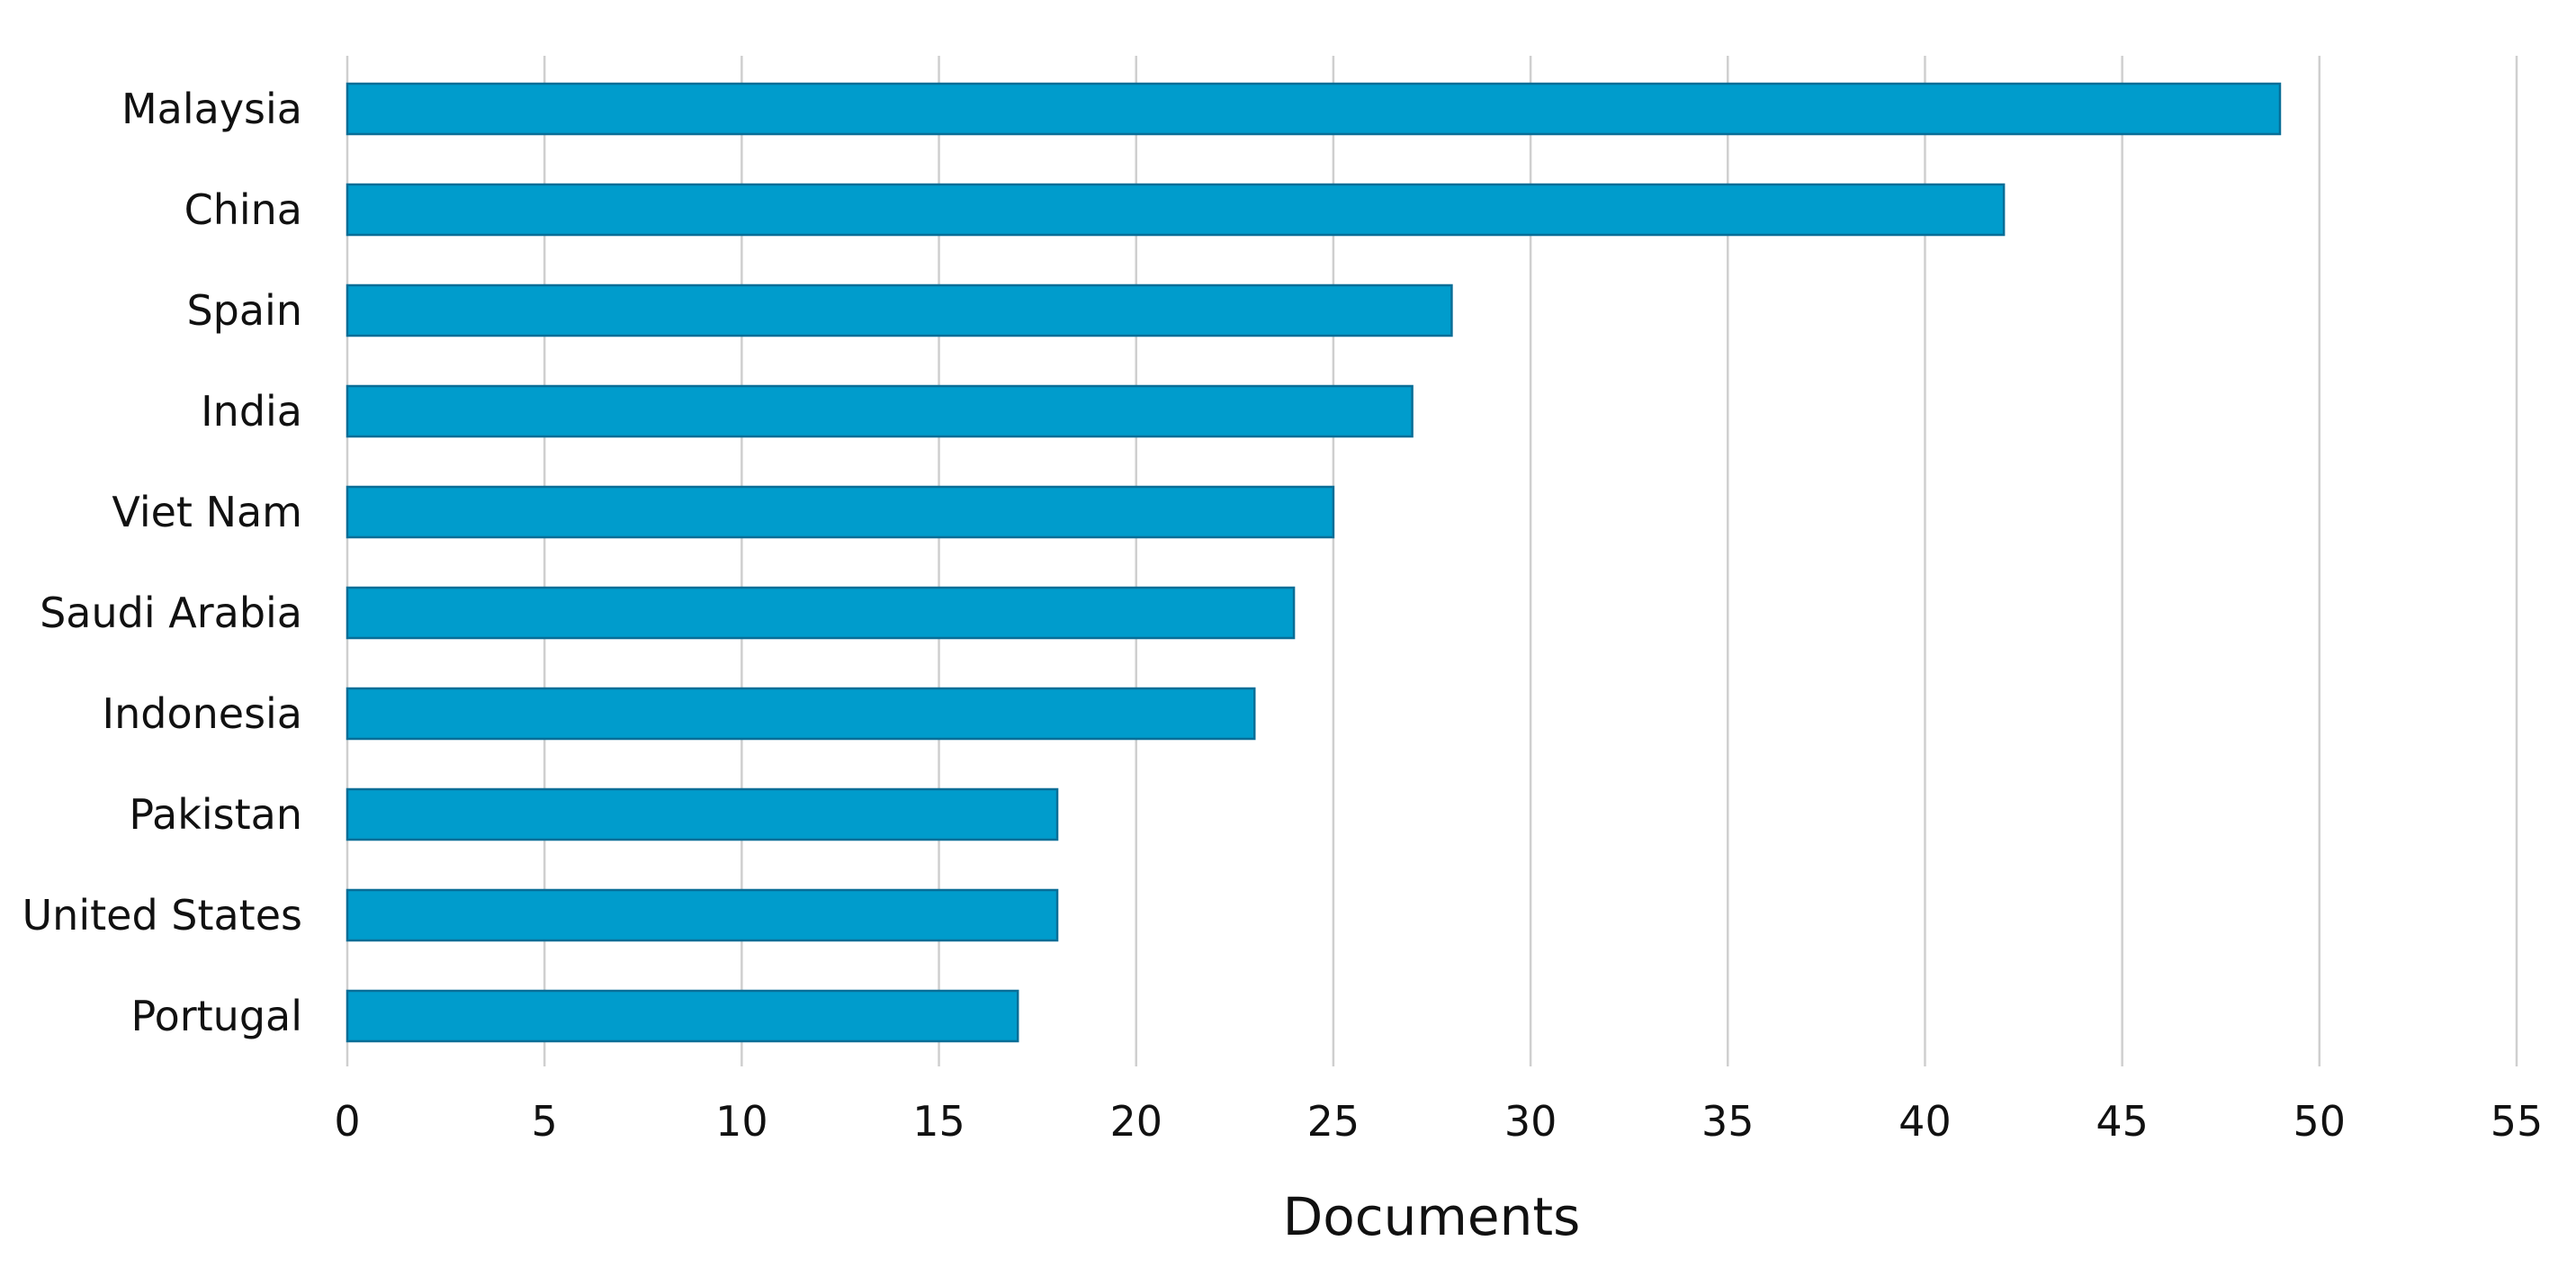  I want to click on category-label: Saudi Arabia, so click(171, 613).